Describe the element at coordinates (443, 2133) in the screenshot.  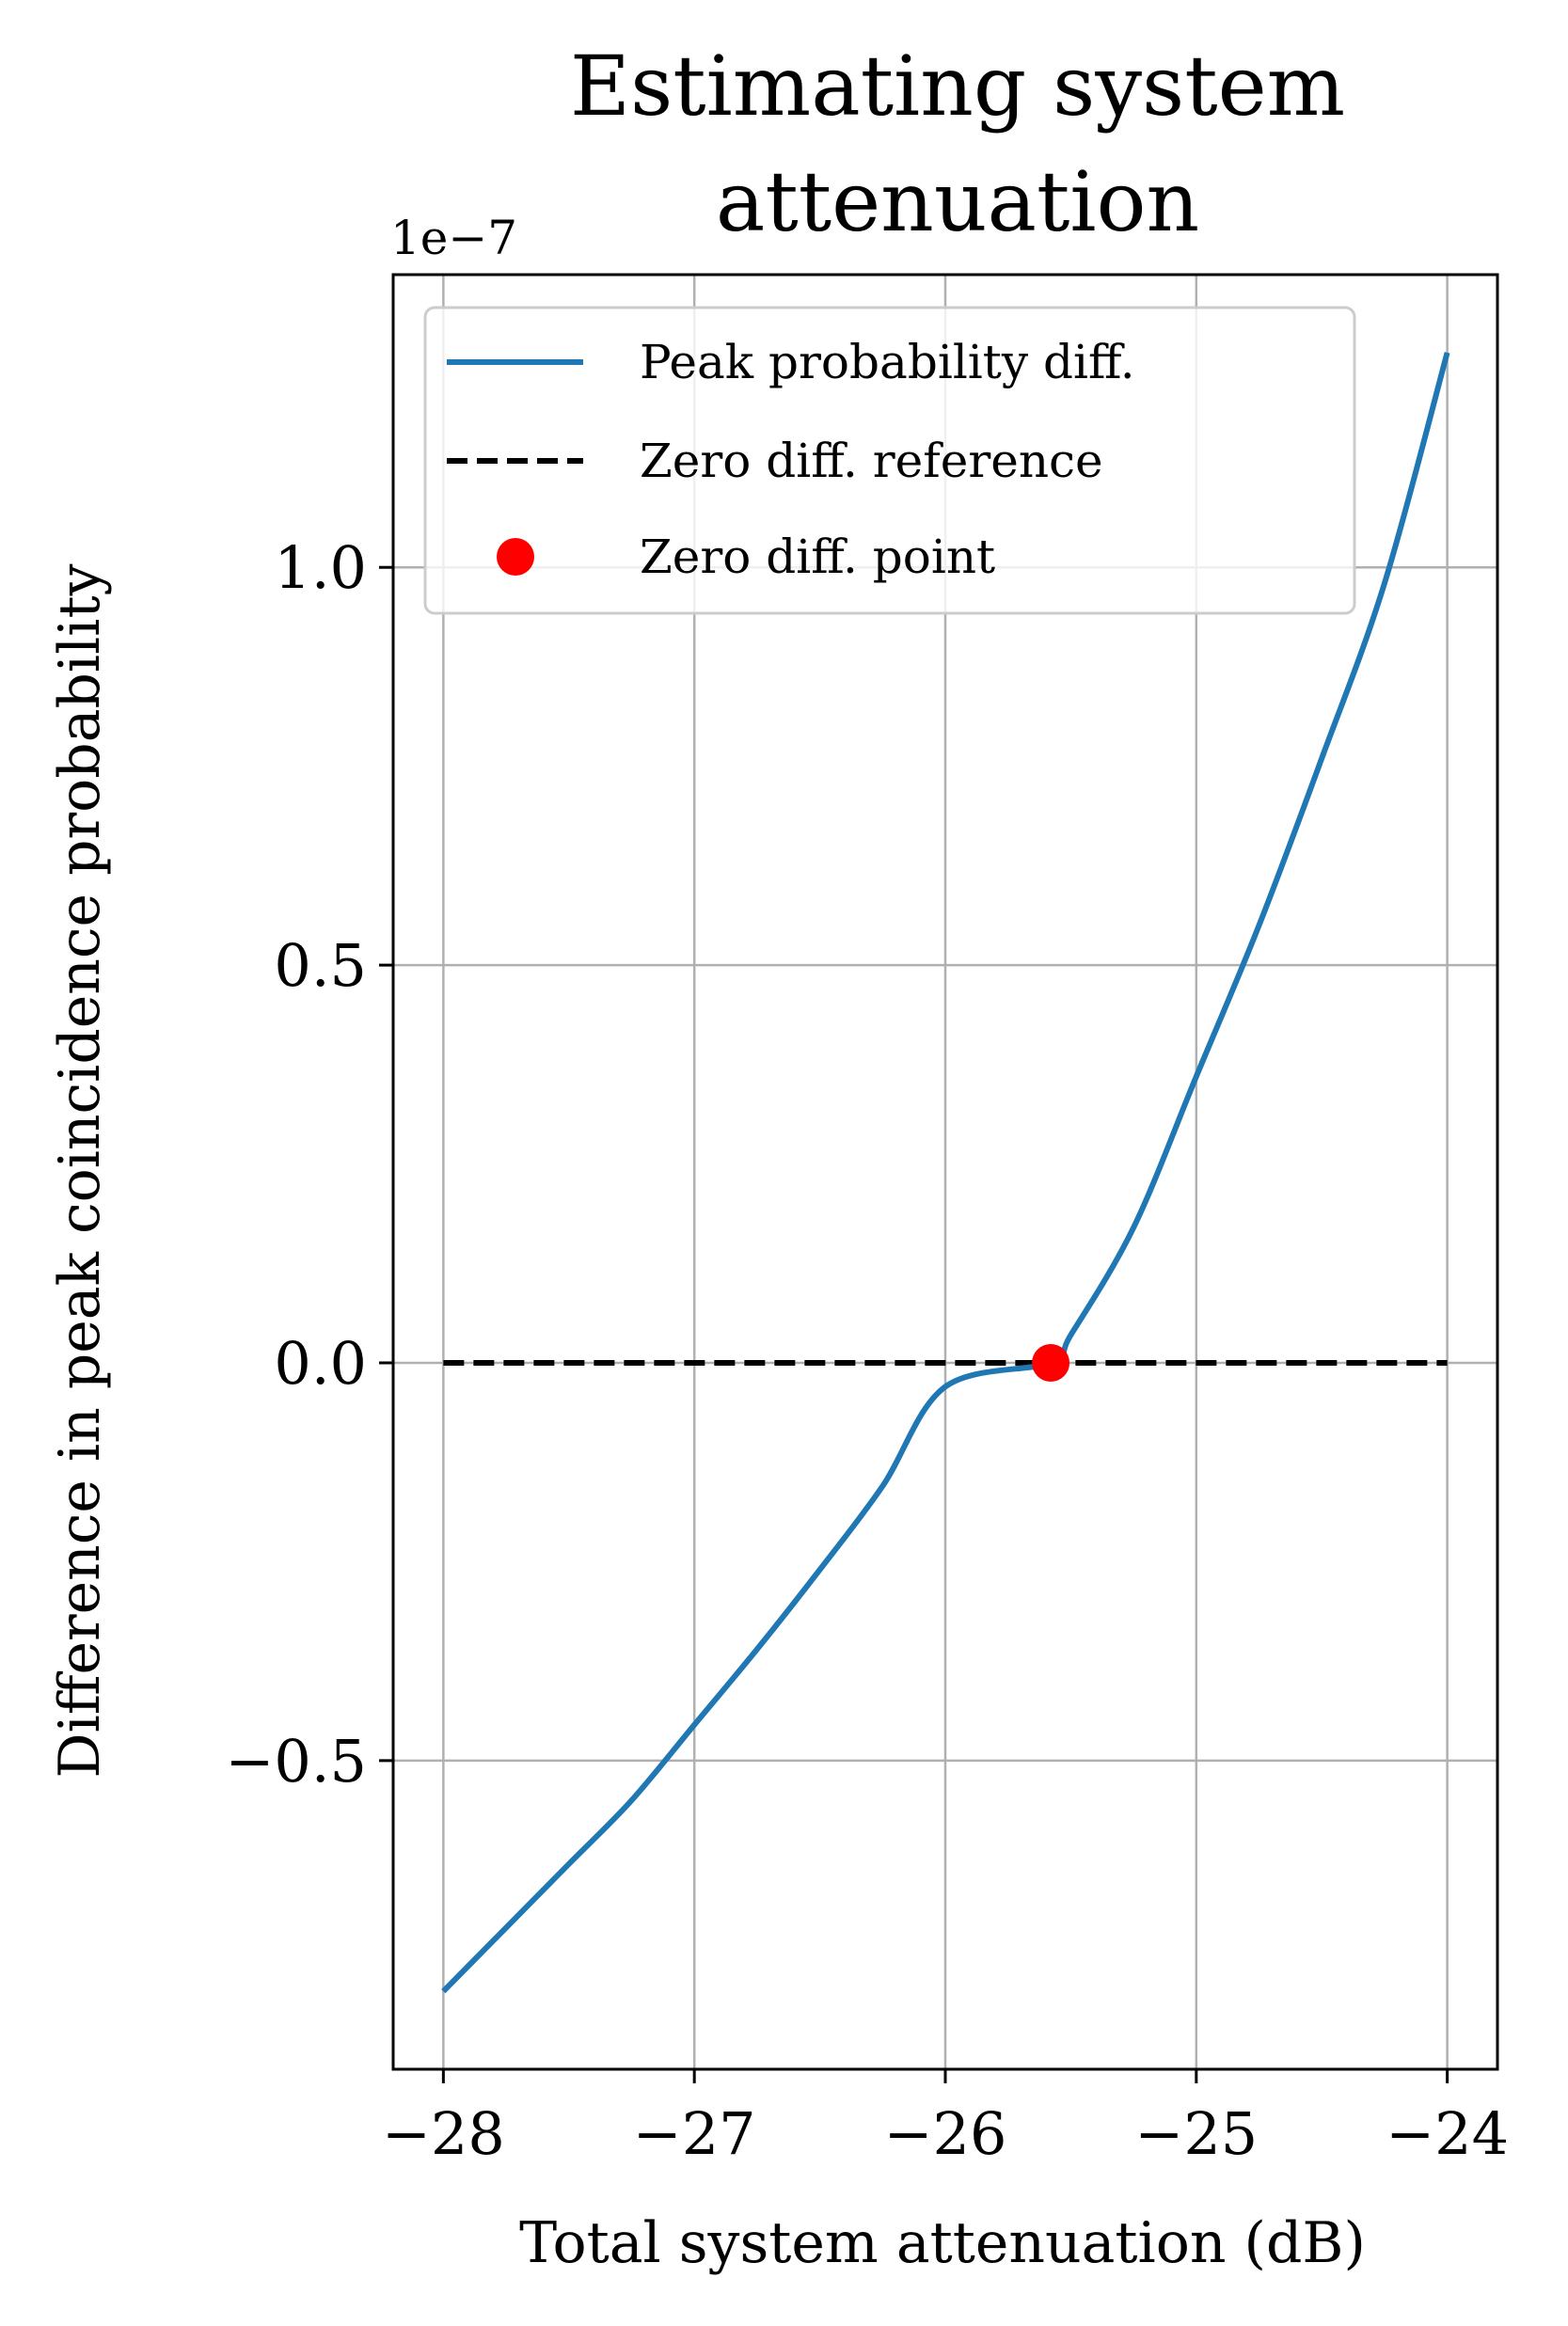
I see `x-tick-label: −28` at that location.